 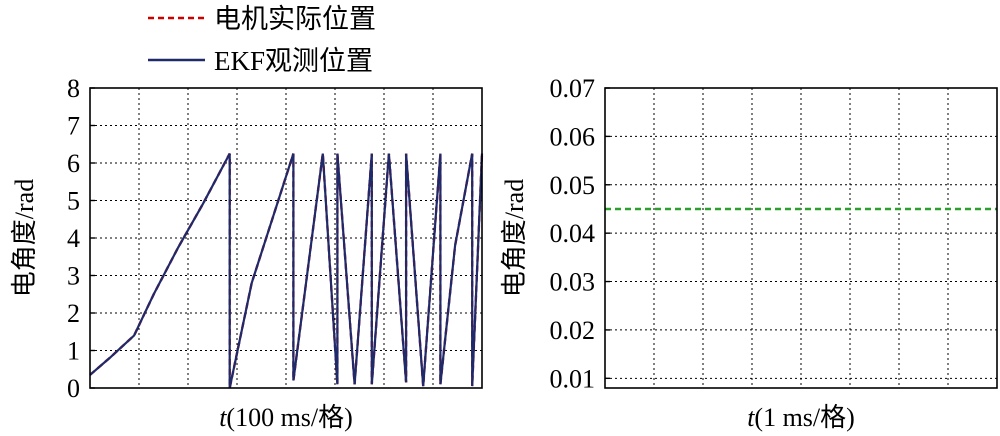 What do you see at coordinates (73, 126) in the screenshot?
I see `left-y-tick-label: 7` at bounding box center [73, 126].